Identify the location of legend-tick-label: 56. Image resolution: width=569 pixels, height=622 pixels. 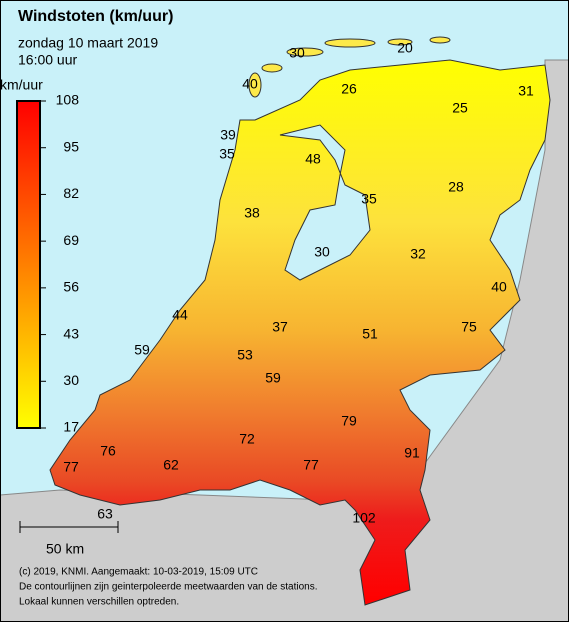
(71, 287).